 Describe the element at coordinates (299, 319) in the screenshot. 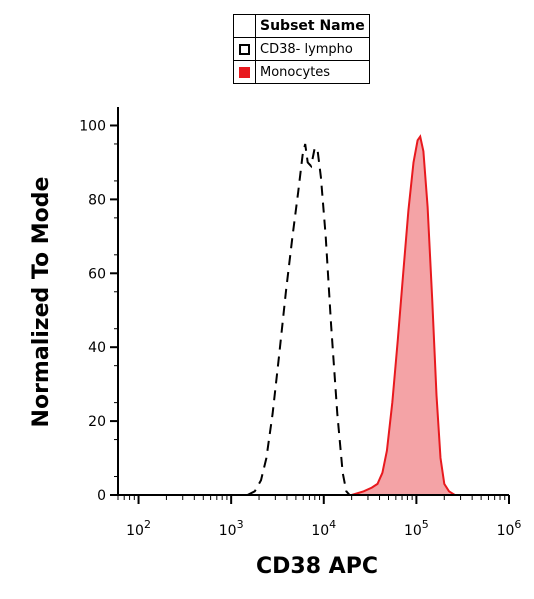

I see `series-cd38-lympho-line` at that location.